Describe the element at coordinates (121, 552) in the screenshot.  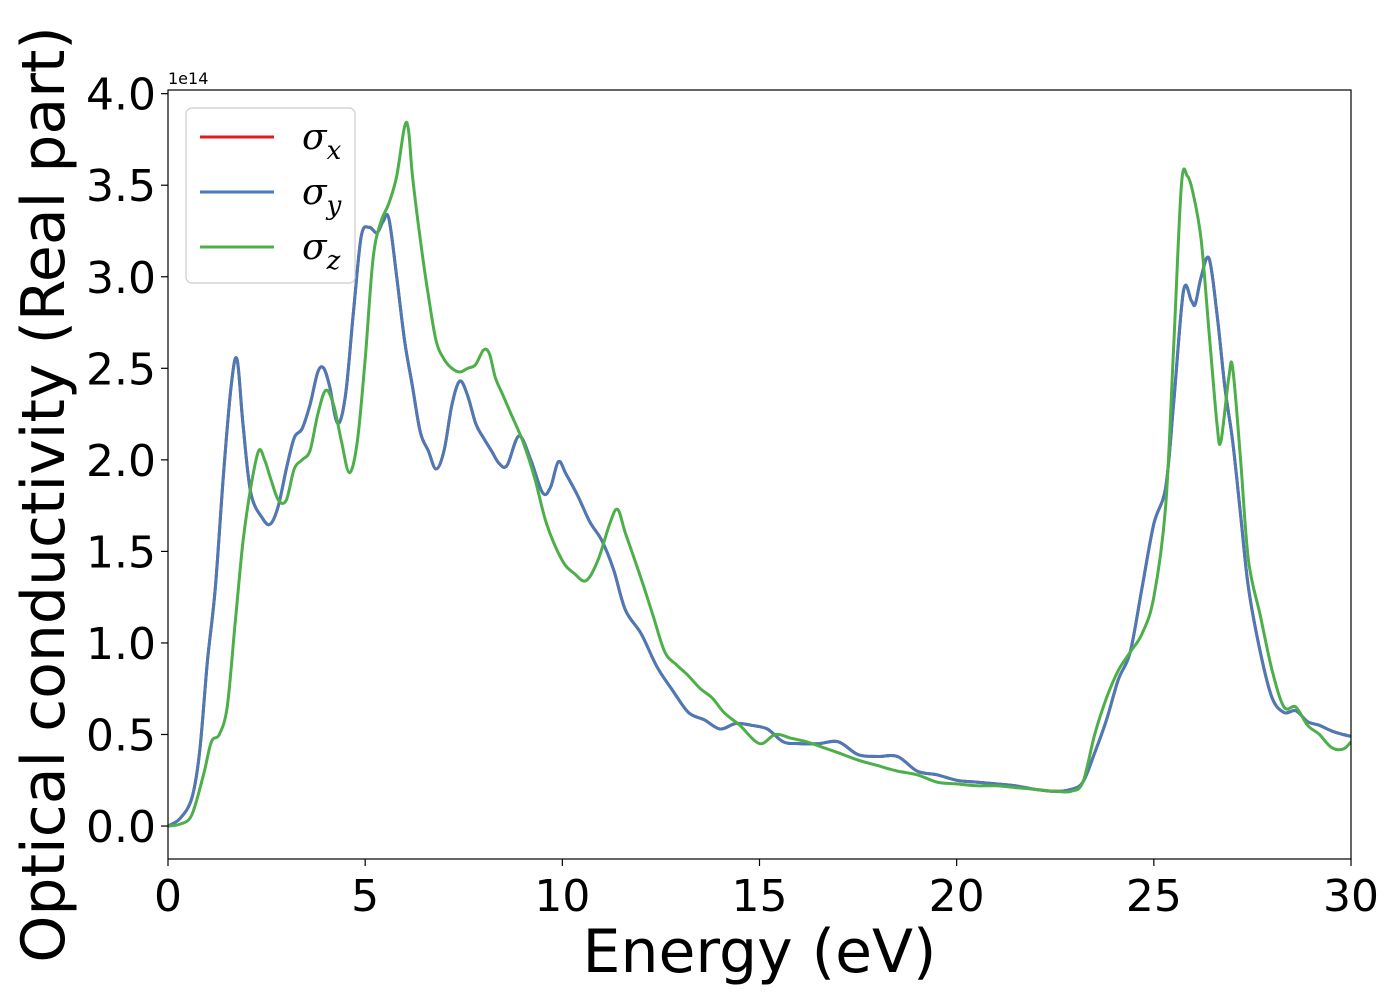
I see `y-tick-label: 1.5` at that location.